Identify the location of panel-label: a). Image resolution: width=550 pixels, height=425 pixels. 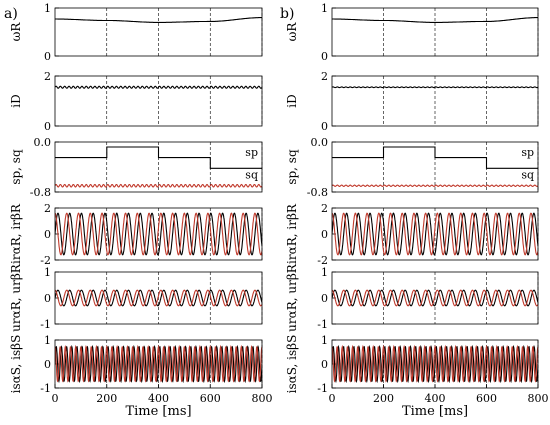
(11, 14).